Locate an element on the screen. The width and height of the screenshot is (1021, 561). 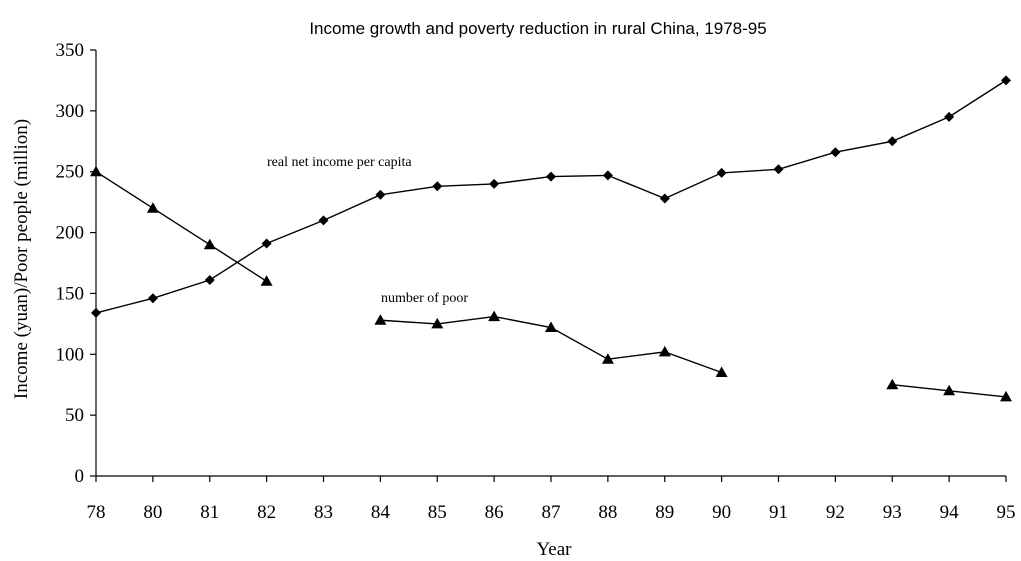
x-tick-label: 78 is located at coordinates (96, 512).